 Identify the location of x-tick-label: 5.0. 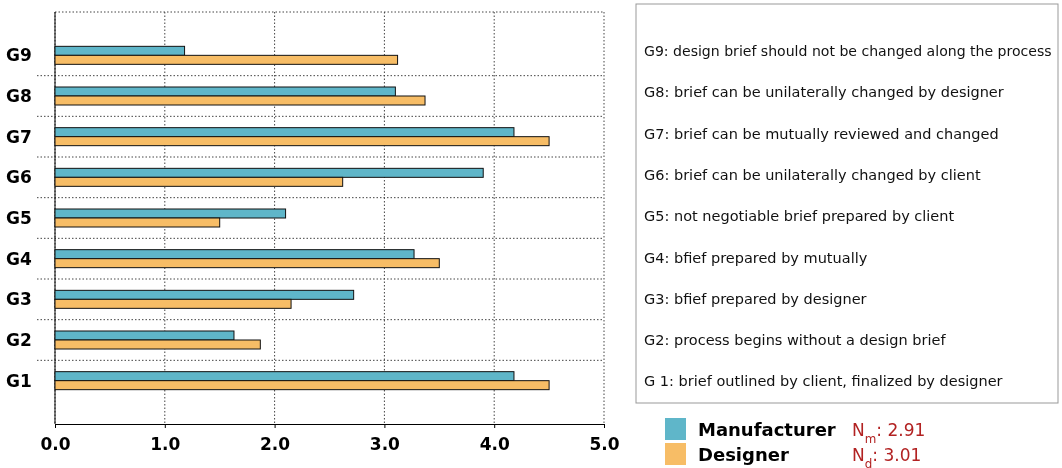
(604, 443).